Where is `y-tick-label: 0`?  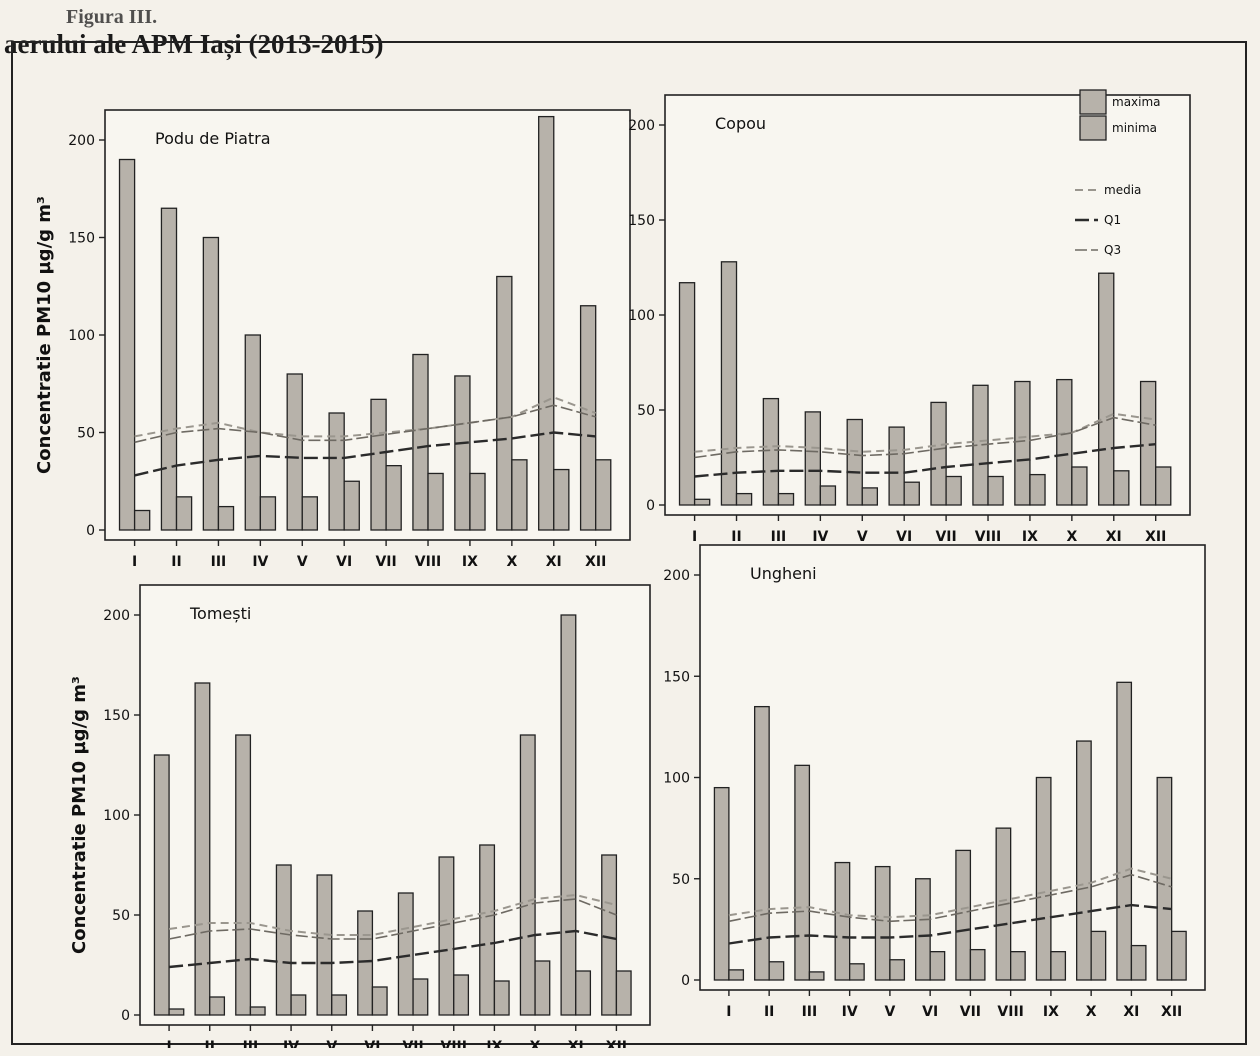 y-tick-label: 0 is located at coordinates (125, 1016).